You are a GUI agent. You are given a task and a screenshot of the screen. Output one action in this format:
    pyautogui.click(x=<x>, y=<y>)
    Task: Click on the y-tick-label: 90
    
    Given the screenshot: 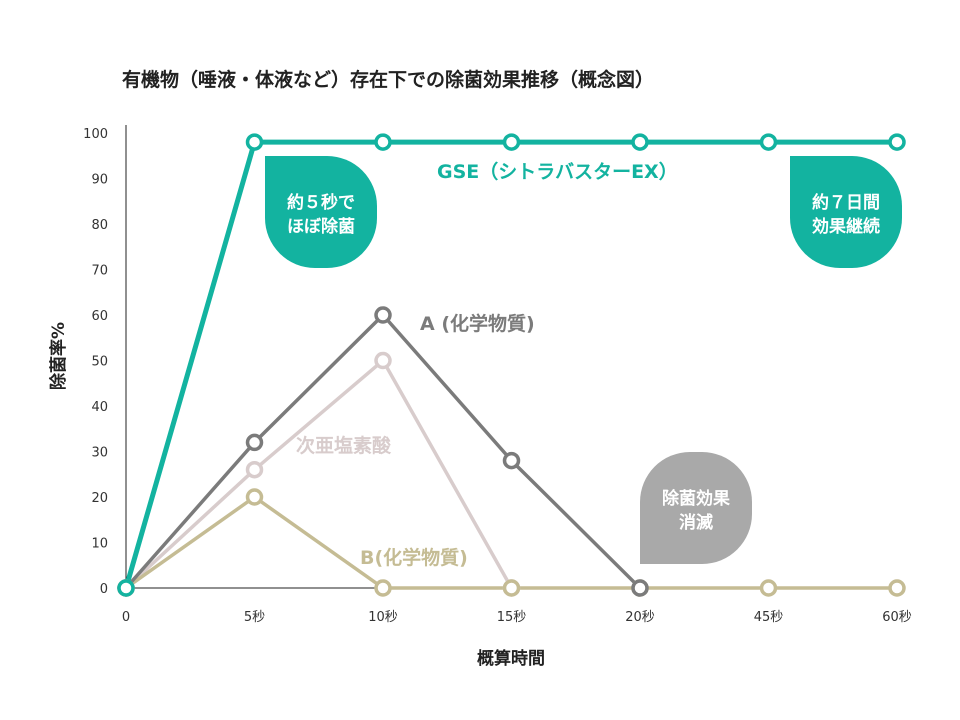 What is the action you would take?
    pyautogui.click(x=99, y=180)
    